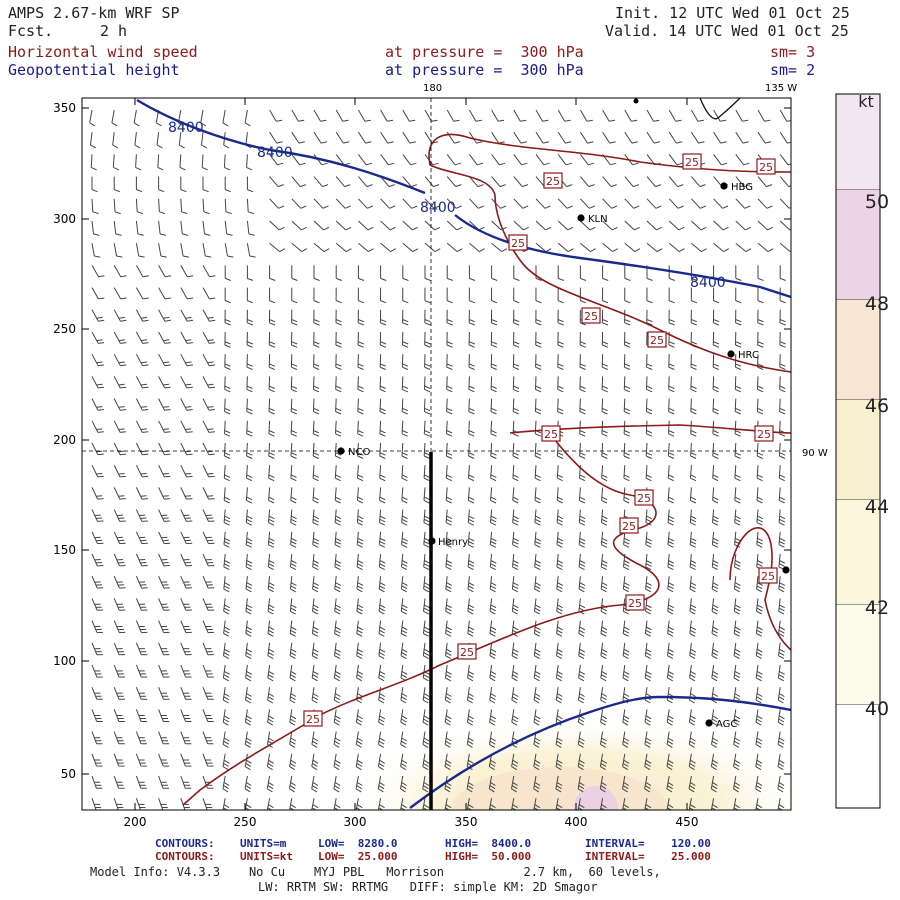  I want to click on colorbar-label: 48, so click(877, 304).